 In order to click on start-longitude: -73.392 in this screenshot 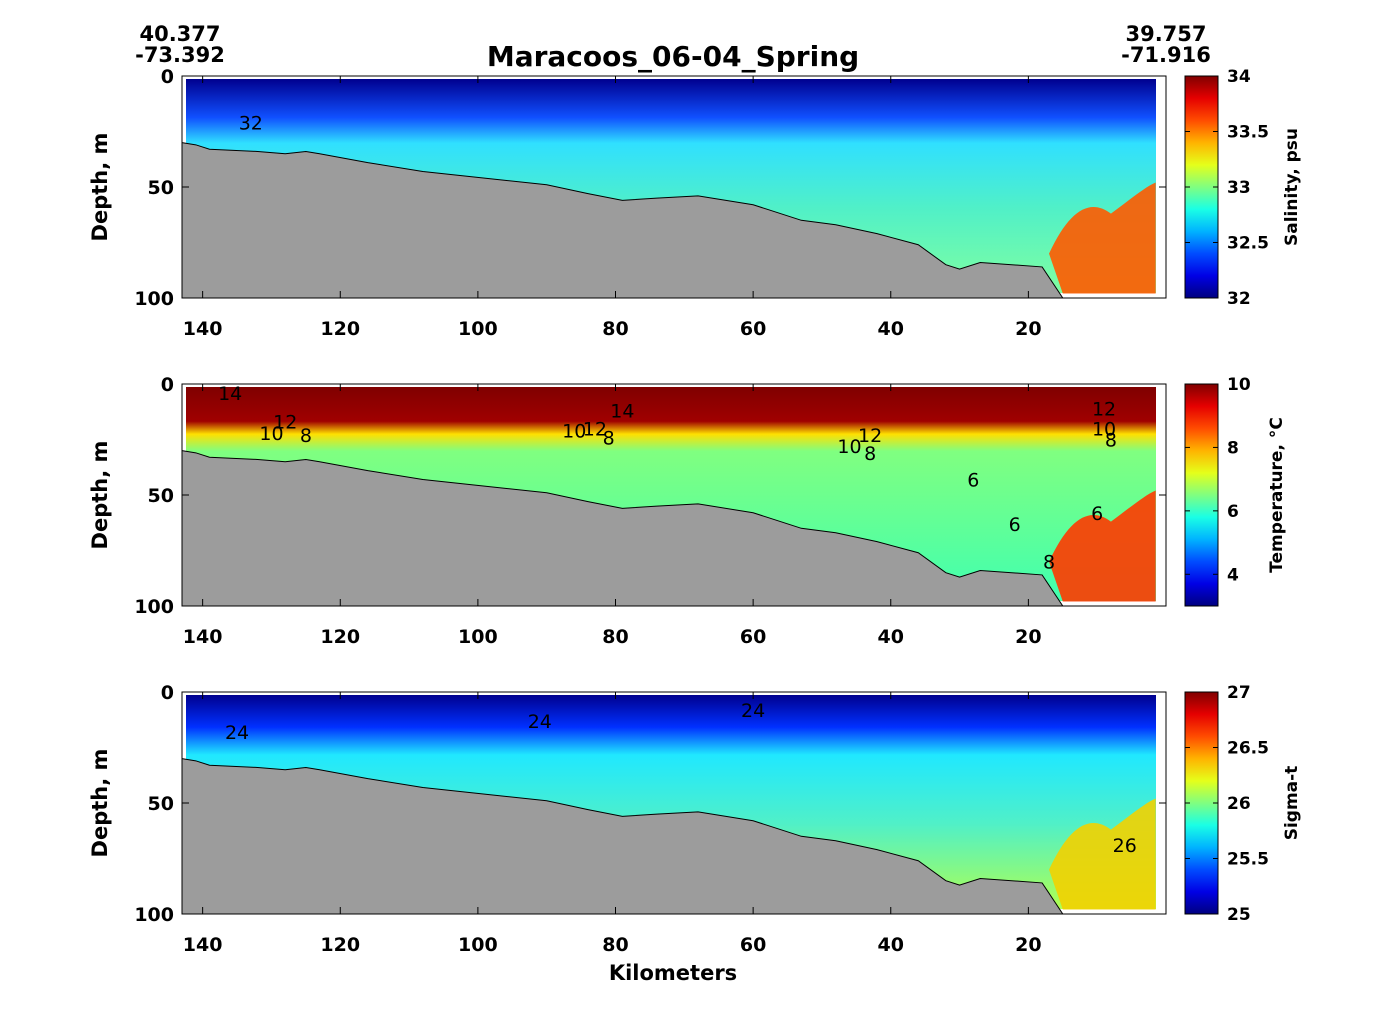, I will do `click(180, 55)`.